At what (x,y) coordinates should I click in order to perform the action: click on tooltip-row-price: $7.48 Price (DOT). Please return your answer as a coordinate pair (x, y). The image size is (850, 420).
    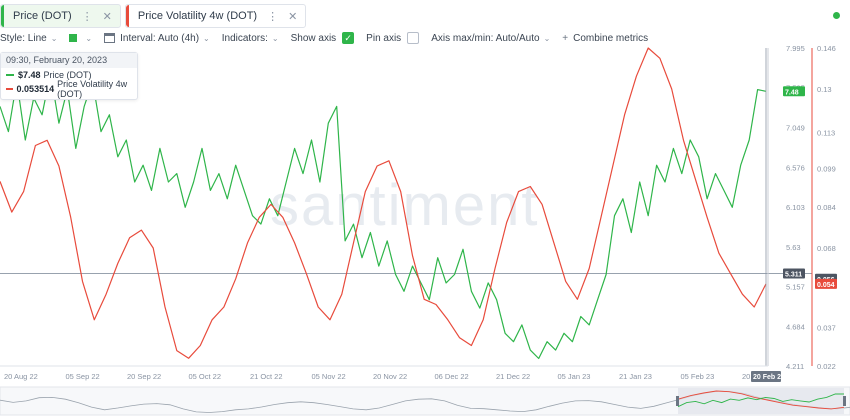
    Looking at the image, I should click on (69, 75).